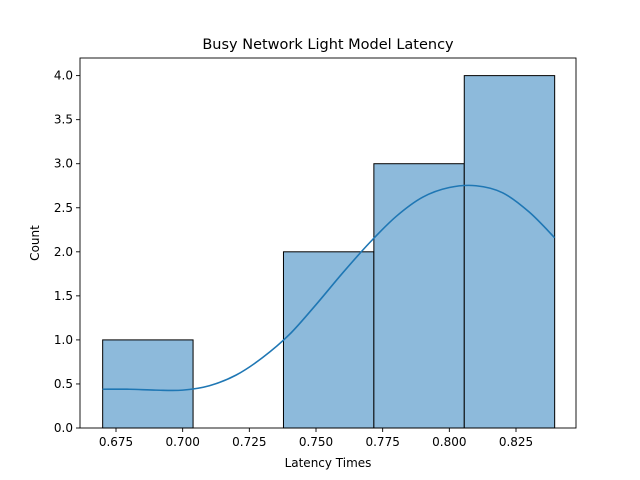 The image size is (640, 480). I want to click on x-axis-label: Latency Times, so click(328, 463).